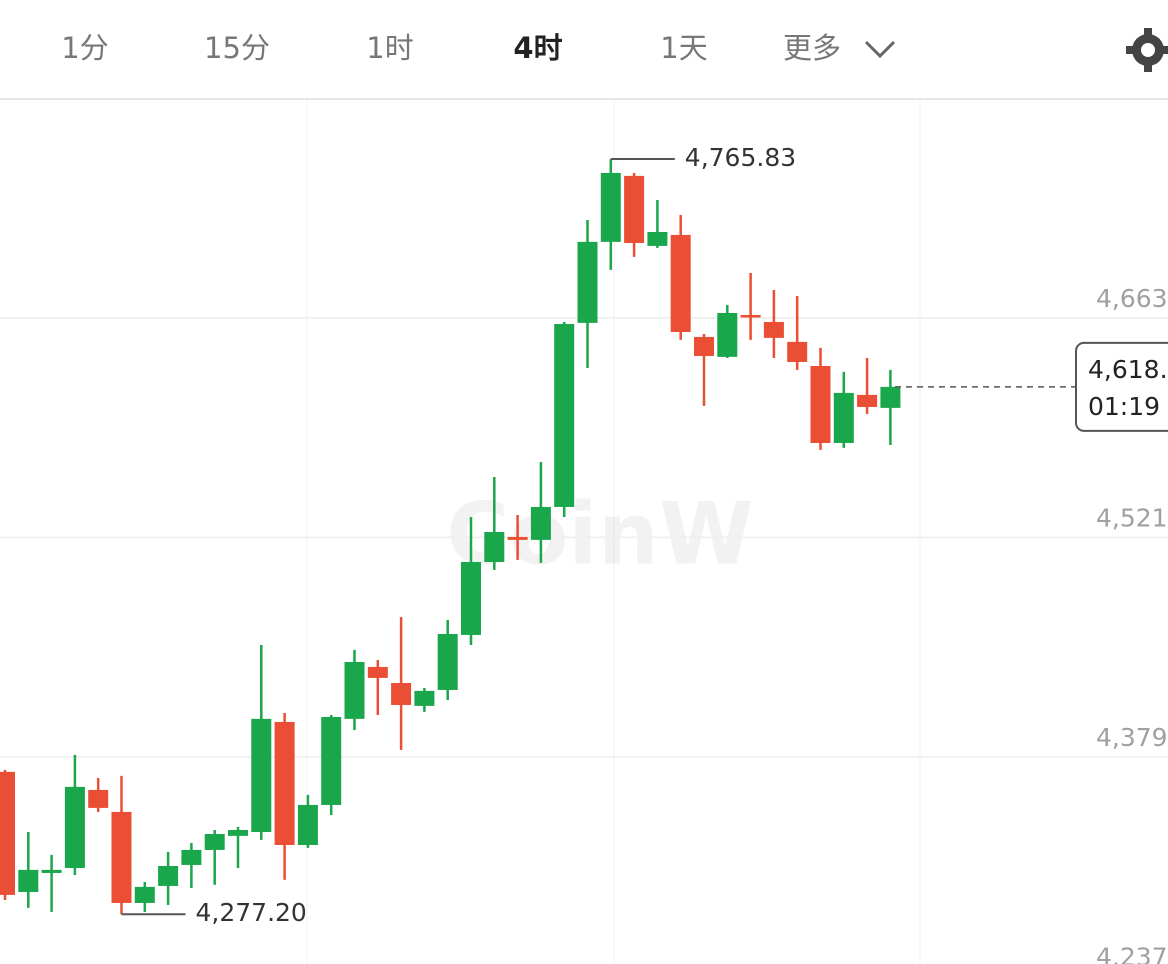 This screenshot has height=964, width=1168. I want to click on tab: 1天, so click(683, 48).